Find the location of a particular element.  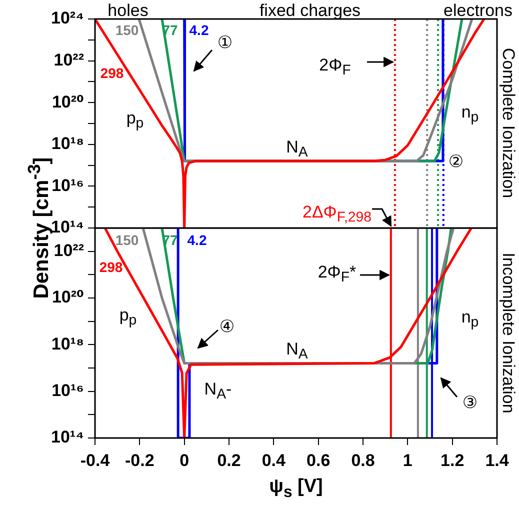

x-tick-label: 0 is located at coordinates (185, 460).